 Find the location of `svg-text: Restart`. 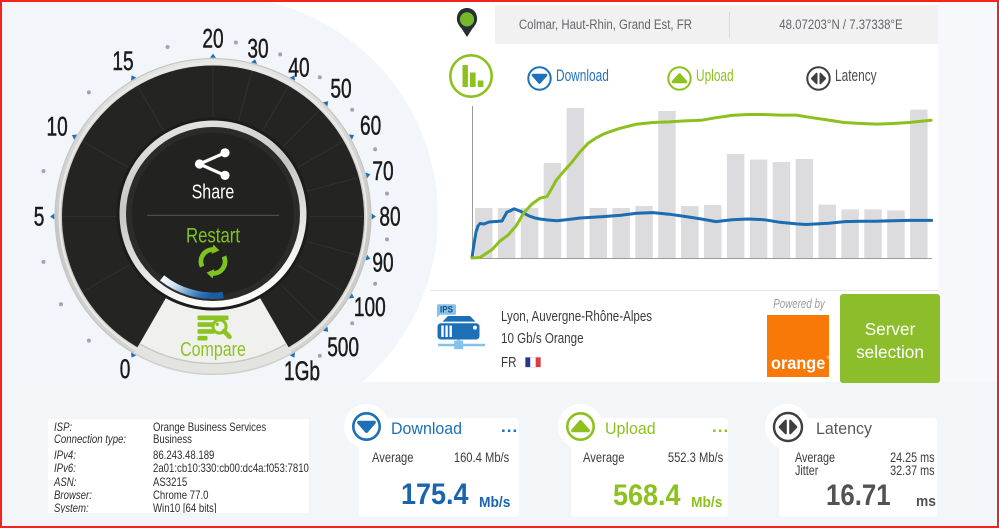

svg-text: Restart is located at coordinates (213, 236).